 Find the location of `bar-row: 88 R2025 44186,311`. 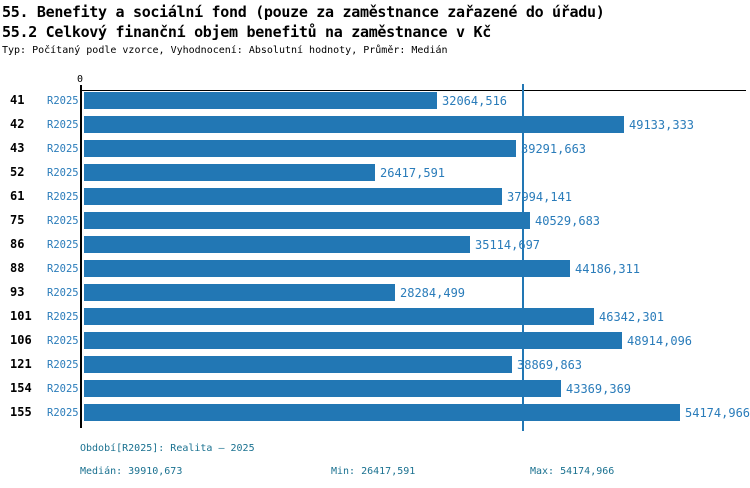

bar-row: 88 R2025 44186,311 is located at coordinates (375, 268).